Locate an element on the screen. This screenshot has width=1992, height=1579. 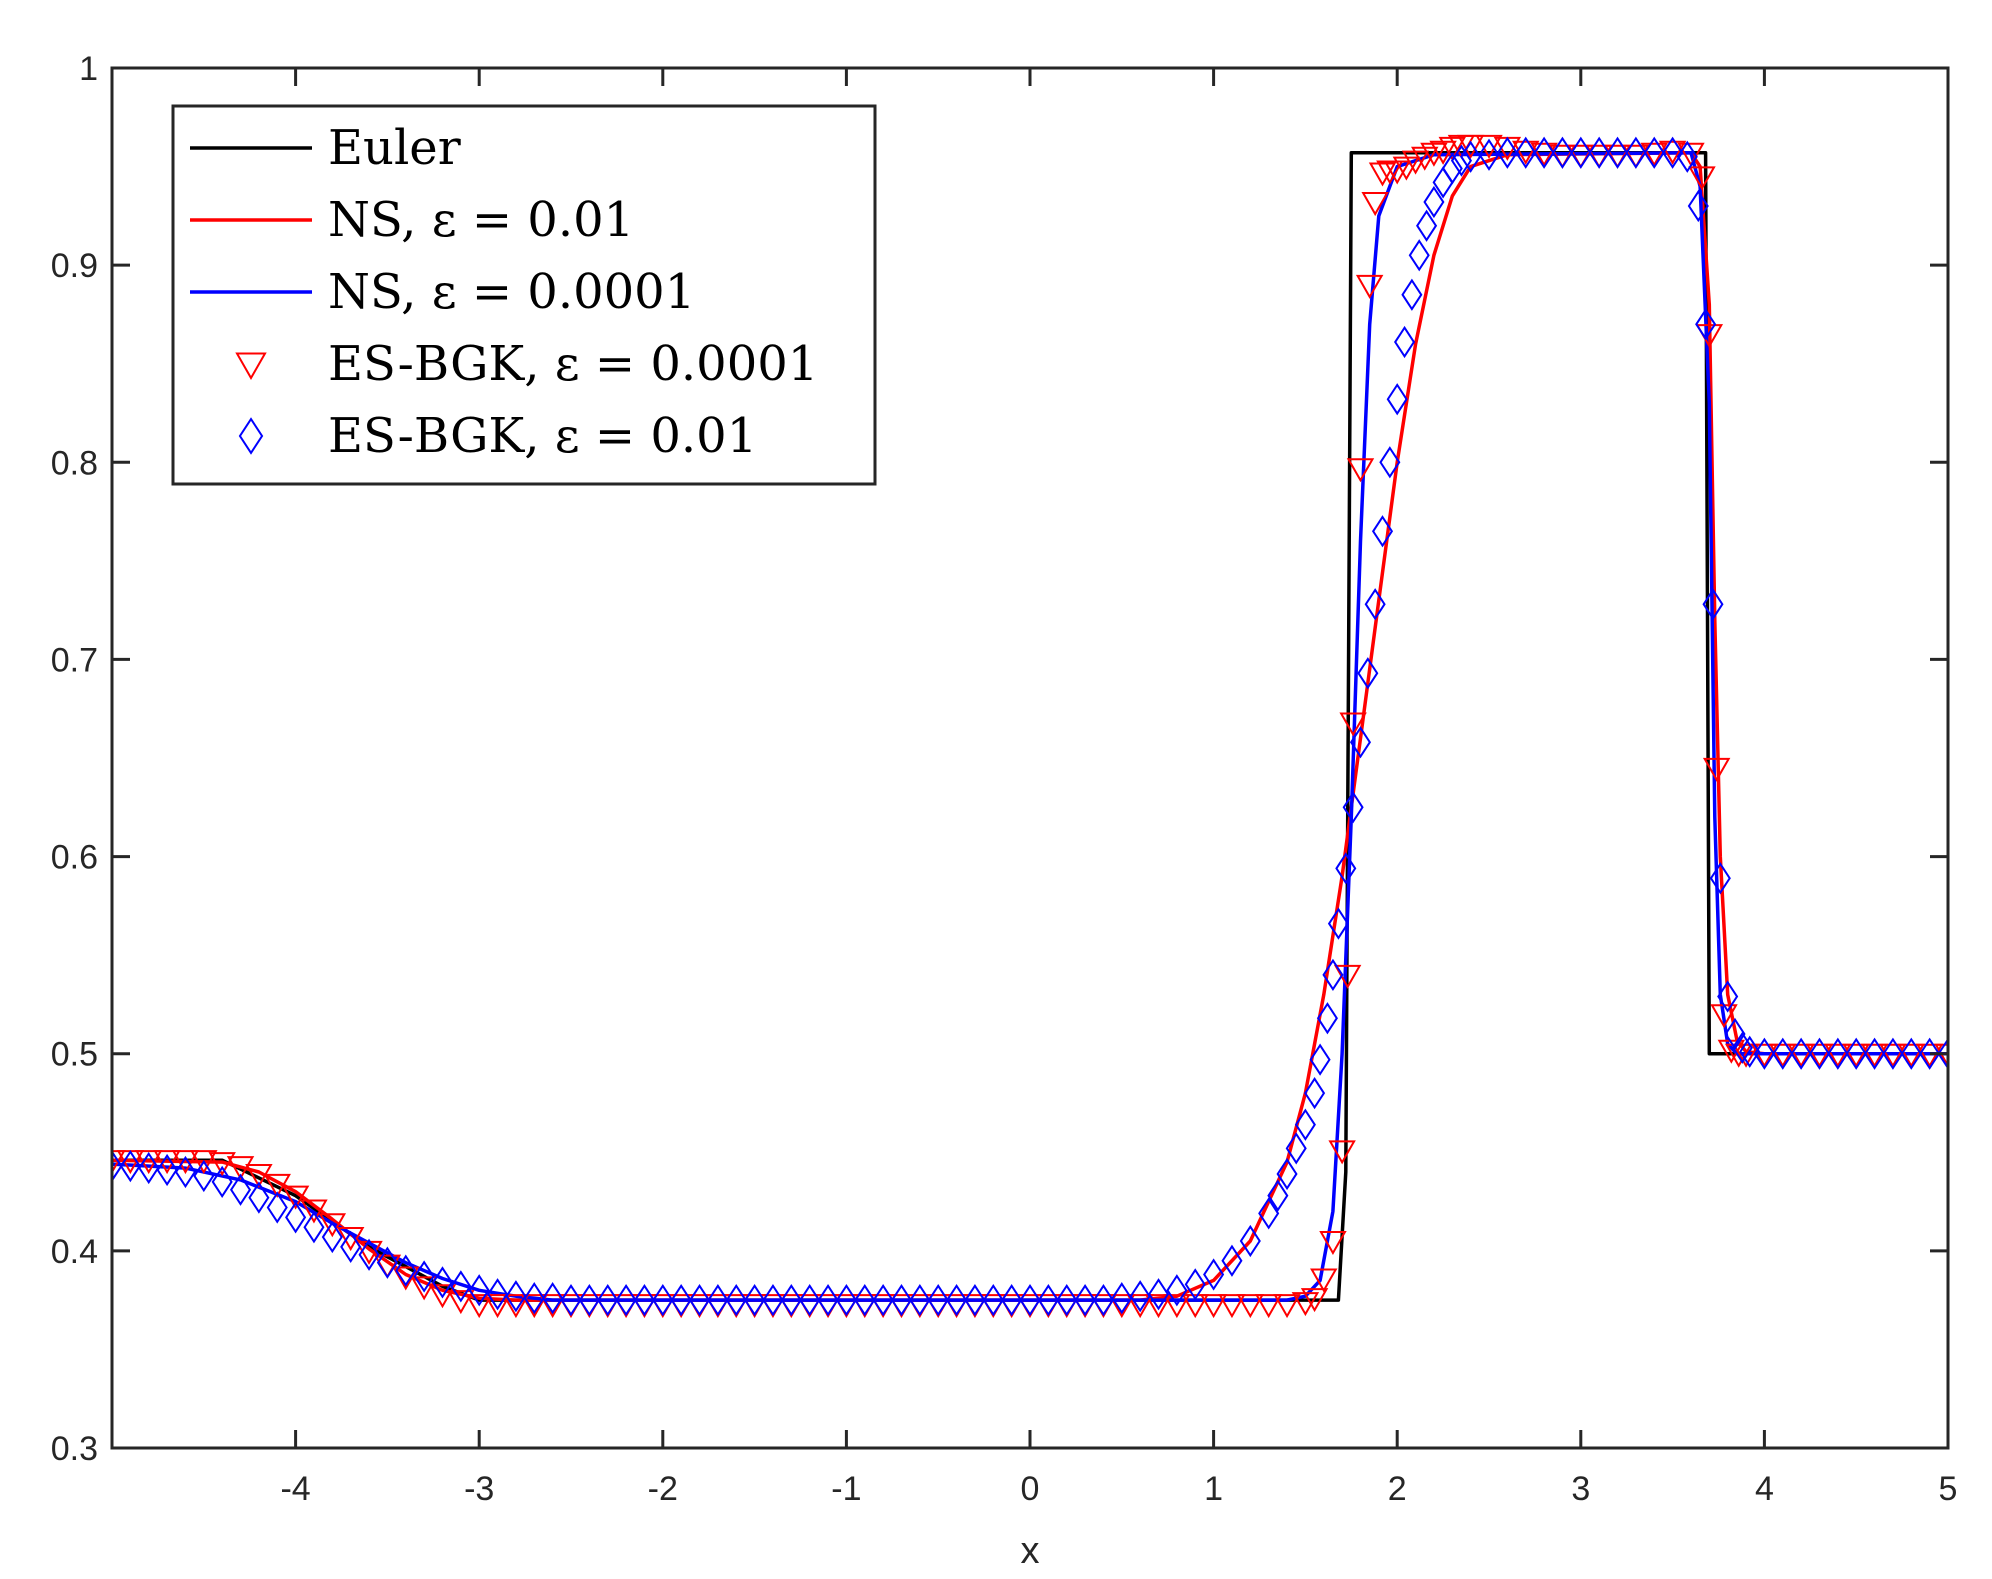
legend-label: ES-BGK, ε = 0.0001 is located at coordinates (573, 364).